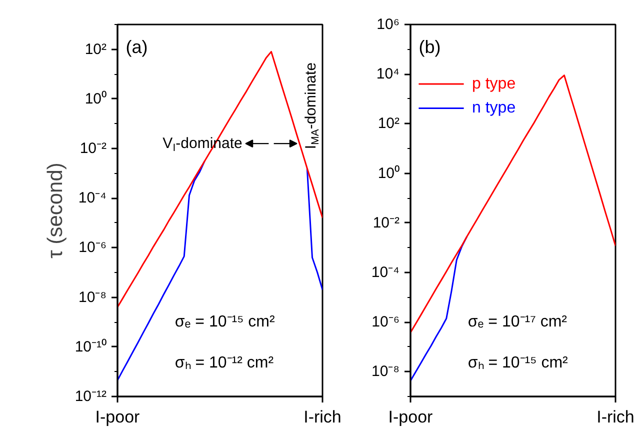 The width and height of the screenshot is (642, 434). Describe the element at coordinates (494, 84) in the screenshot. I see `legend-label: p type` at that location.